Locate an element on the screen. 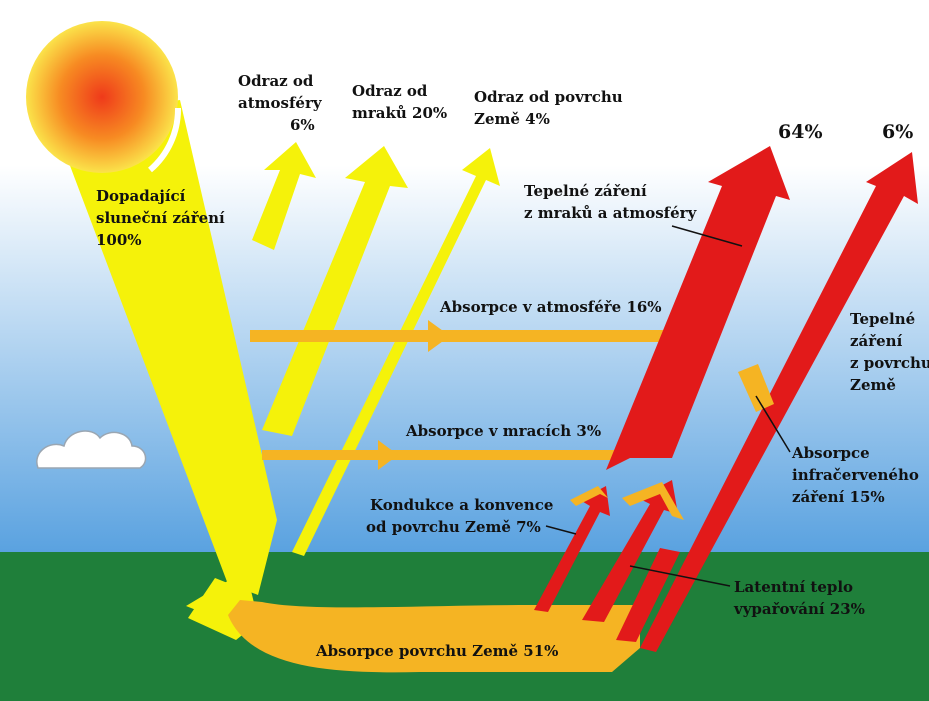 The width and height of the screenshot is (929, 701). latent-heat-arrow is located at coordinates (630, 551).